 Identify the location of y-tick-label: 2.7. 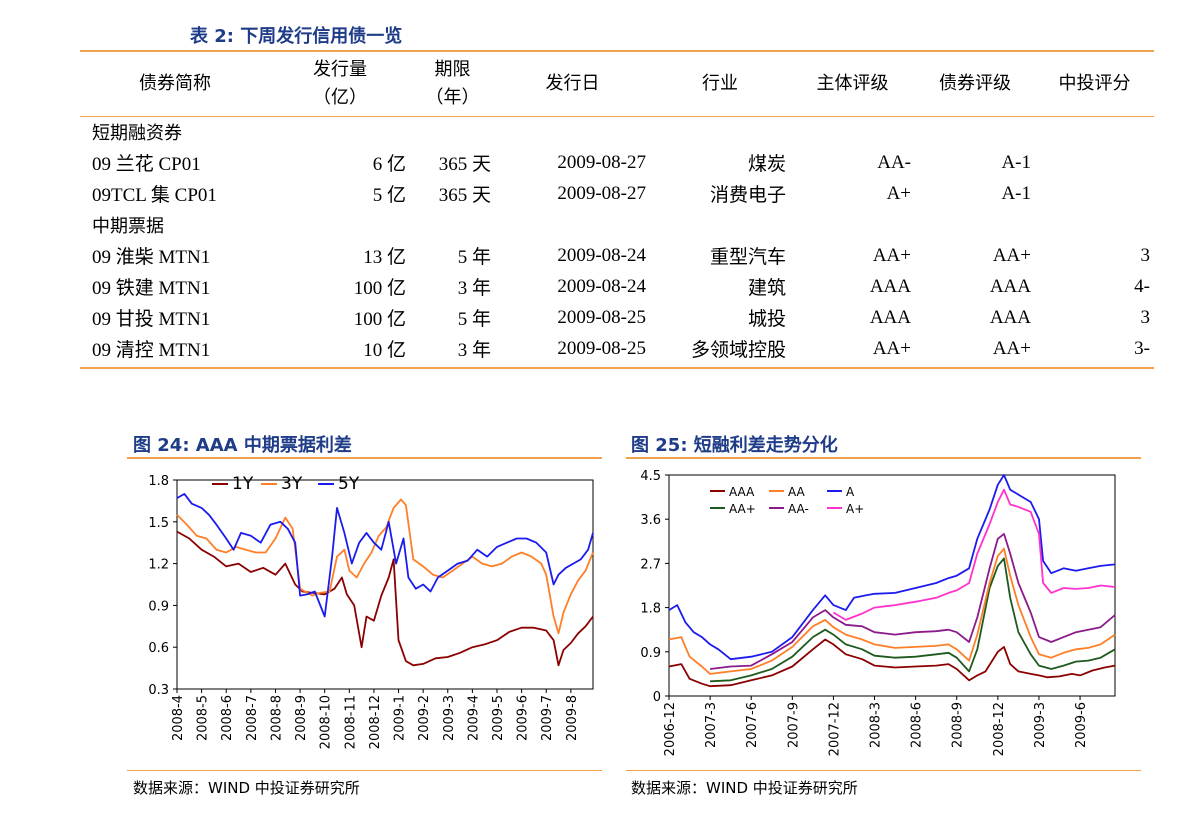
(650, 564).